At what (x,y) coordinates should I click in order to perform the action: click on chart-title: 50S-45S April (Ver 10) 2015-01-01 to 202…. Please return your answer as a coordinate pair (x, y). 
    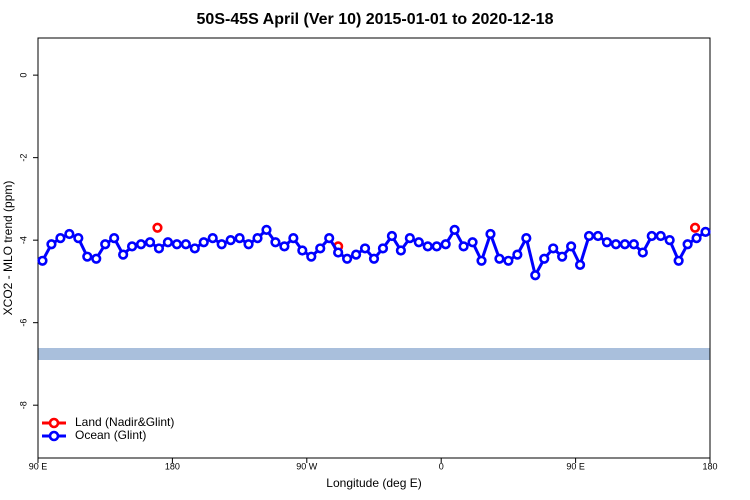
    Looking at the image, I should click on (375, 19).